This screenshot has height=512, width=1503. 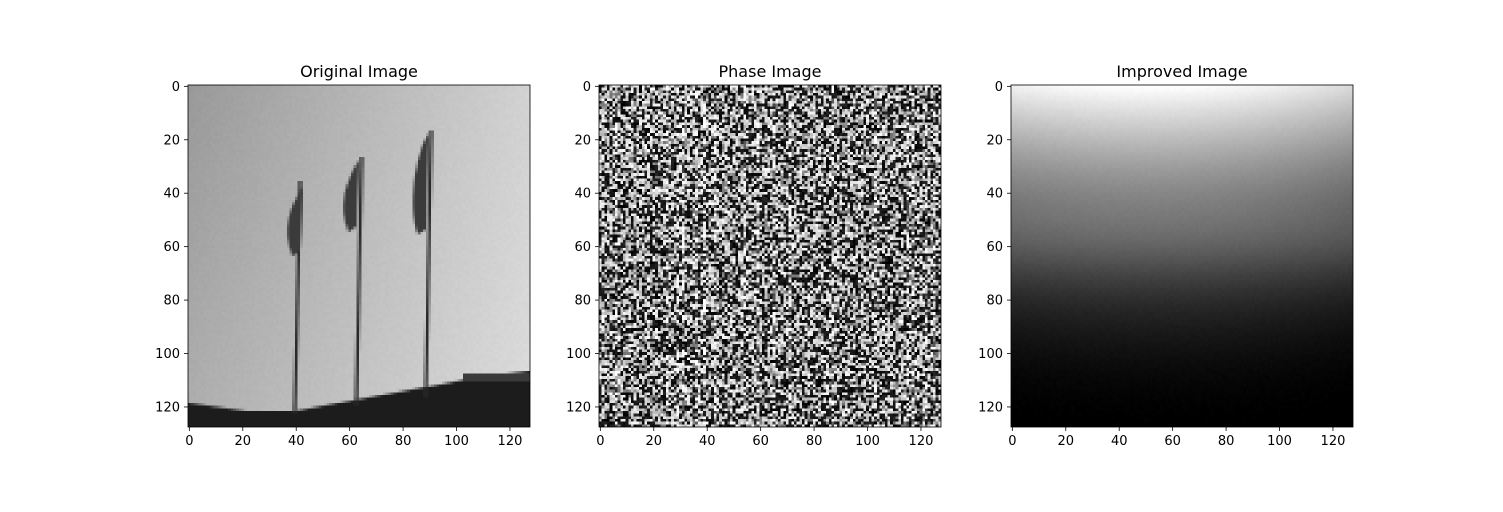 I want to click on original-image-title: Original Image, so click(x=359, y=71).